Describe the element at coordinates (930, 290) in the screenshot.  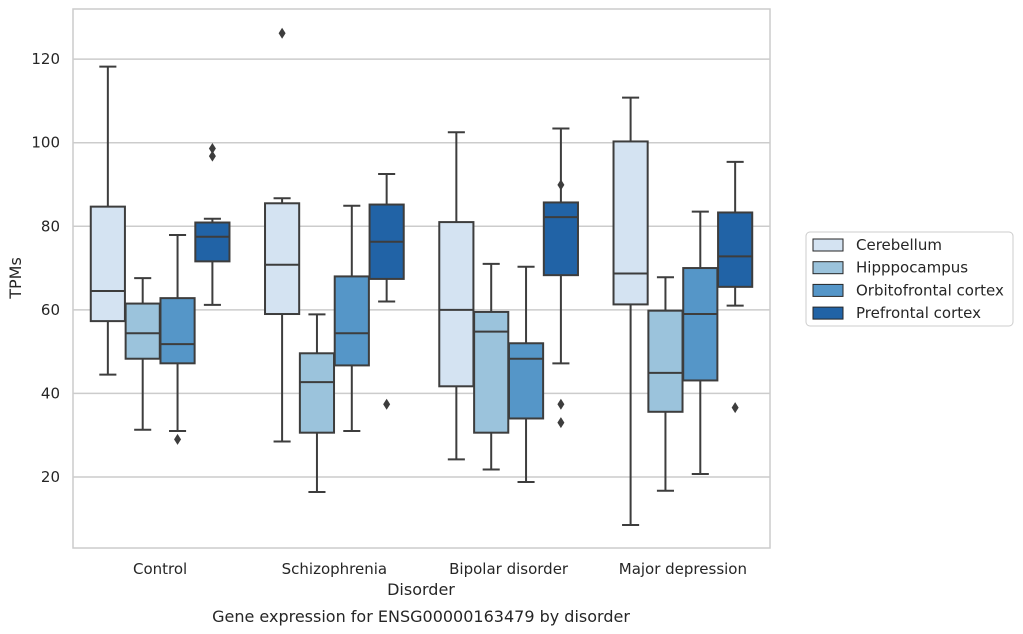
I see `legend-label: Orbitofrontal cortex` at that location.